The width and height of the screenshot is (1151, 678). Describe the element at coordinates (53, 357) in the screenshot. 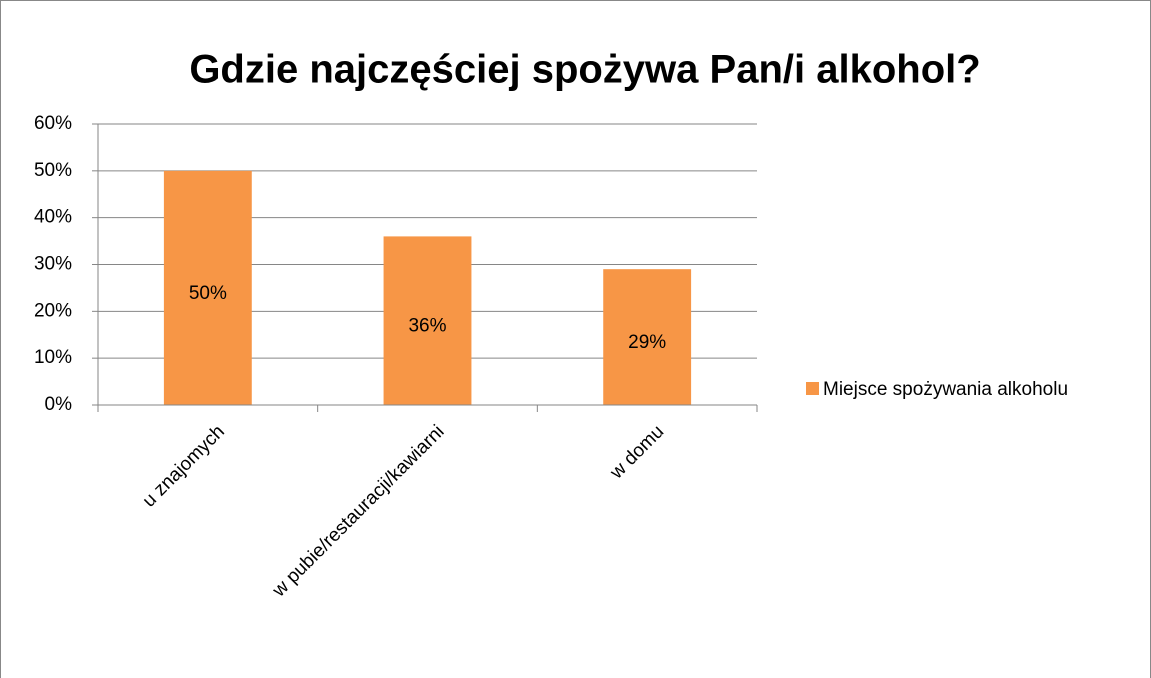

I see `y-tick-label: 10%` at that location.